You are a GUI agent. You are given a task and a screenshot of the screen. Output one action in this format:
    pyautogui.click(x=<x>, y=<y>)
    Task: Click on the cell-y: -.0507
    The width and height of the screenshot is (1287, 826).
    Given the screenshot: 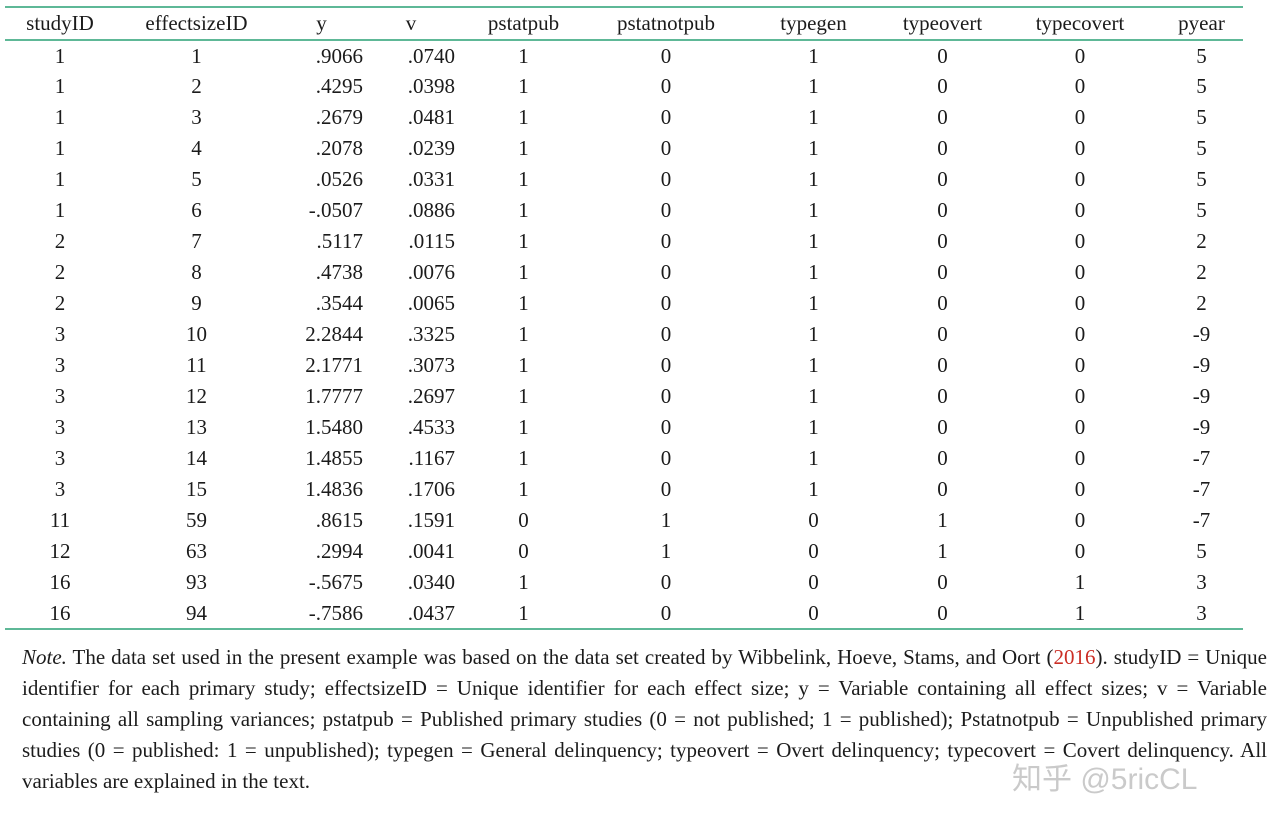 What is the action you would take?
    pyautogui.click(x=335, y=210)
    